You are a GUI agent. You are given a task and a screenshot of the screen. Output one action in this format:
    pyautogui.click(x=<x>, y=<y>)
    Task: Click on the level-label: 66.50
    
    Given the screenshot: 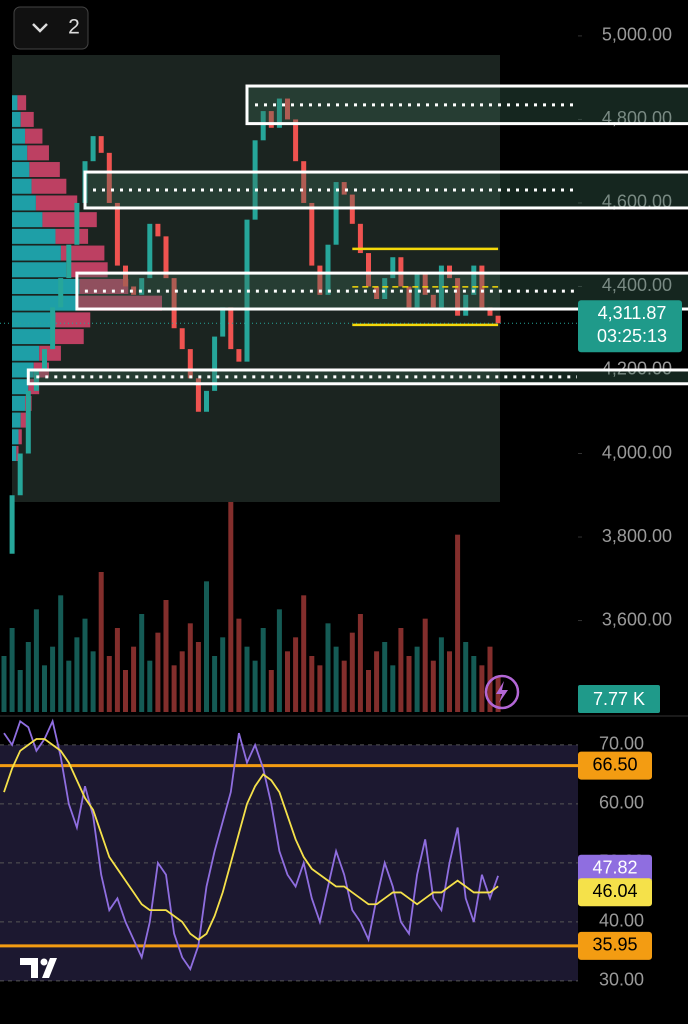 What is the action you would take?
    pyautogui.click(x=614, y=764)
    